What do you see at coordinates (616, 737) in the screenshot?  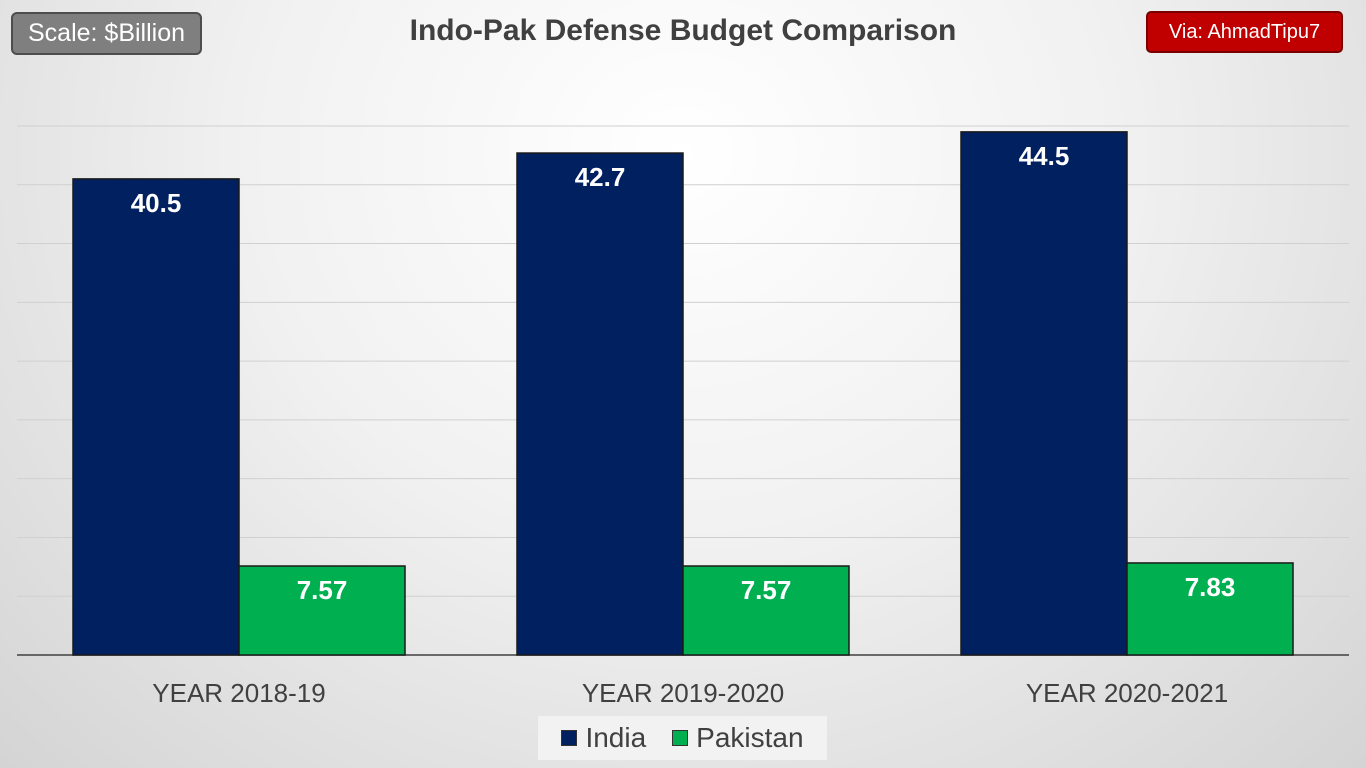 I see `legend-label-india: India` at bounding box center [616, 737].